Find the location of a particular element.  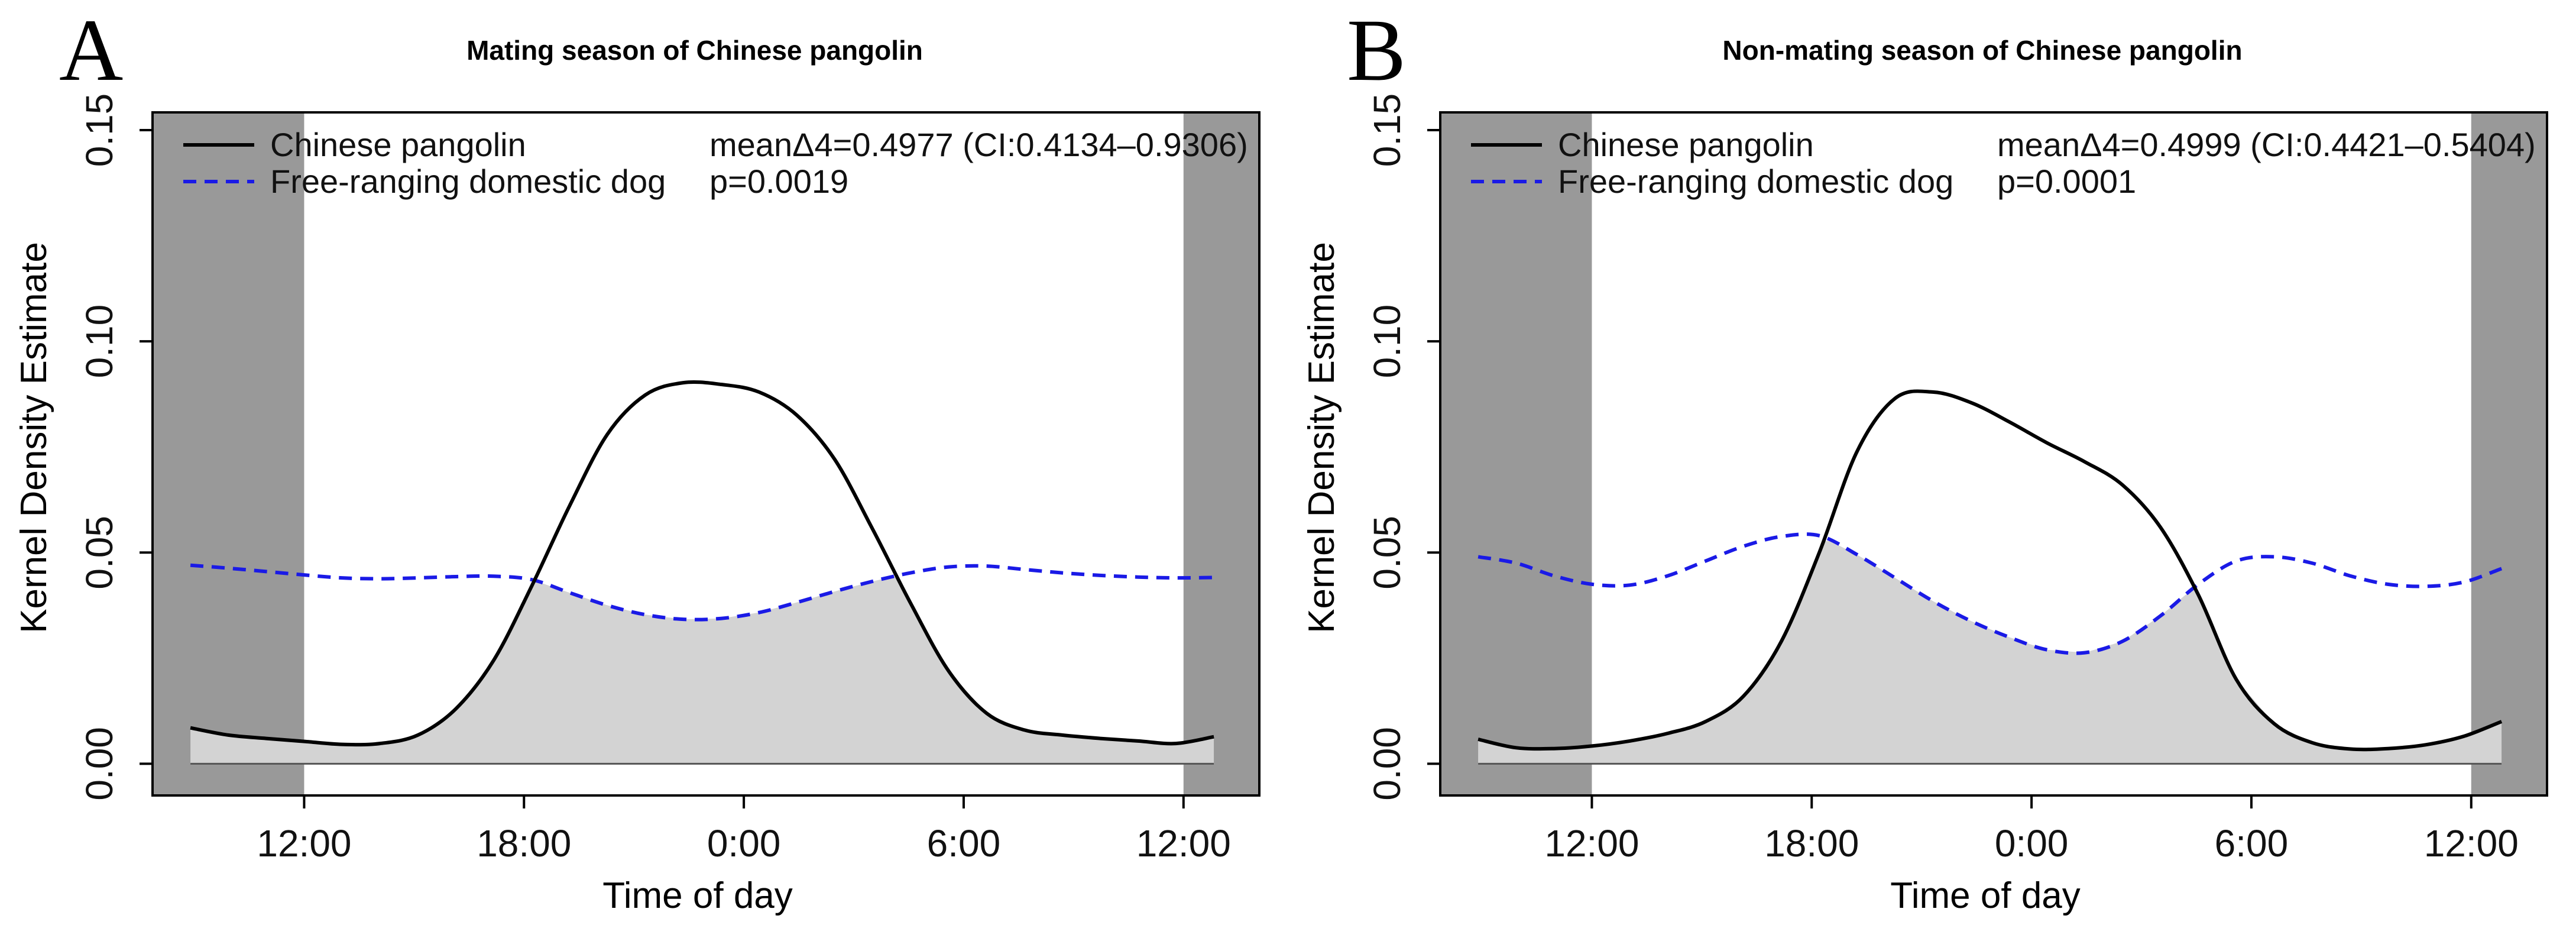

overlap-statistic: meanΔ4=0.4977 (CI:0.4134–0.9306) is located at coordinates (978, 145).